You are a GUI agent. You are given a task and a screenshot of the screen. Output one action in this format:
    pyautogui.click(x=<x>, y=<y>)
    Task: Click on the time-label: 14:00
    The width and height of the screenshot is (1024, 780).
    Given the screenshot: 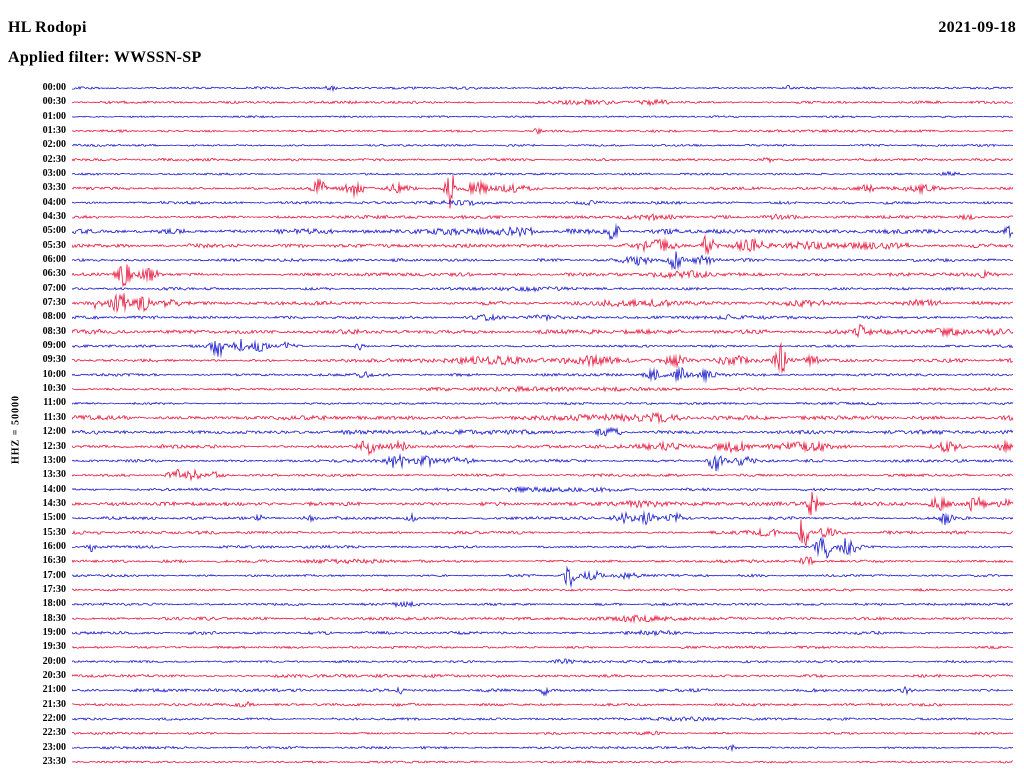 What is the action you would take?
    pyautogui.click(x=54, y=489)
    